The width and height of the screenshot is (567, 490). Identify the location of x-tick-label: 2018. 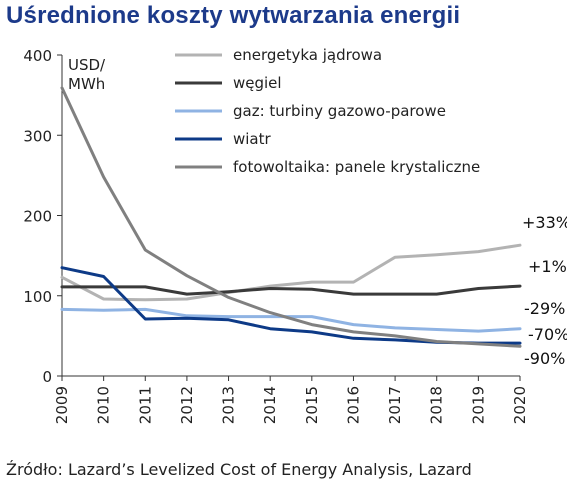
(437, 405).